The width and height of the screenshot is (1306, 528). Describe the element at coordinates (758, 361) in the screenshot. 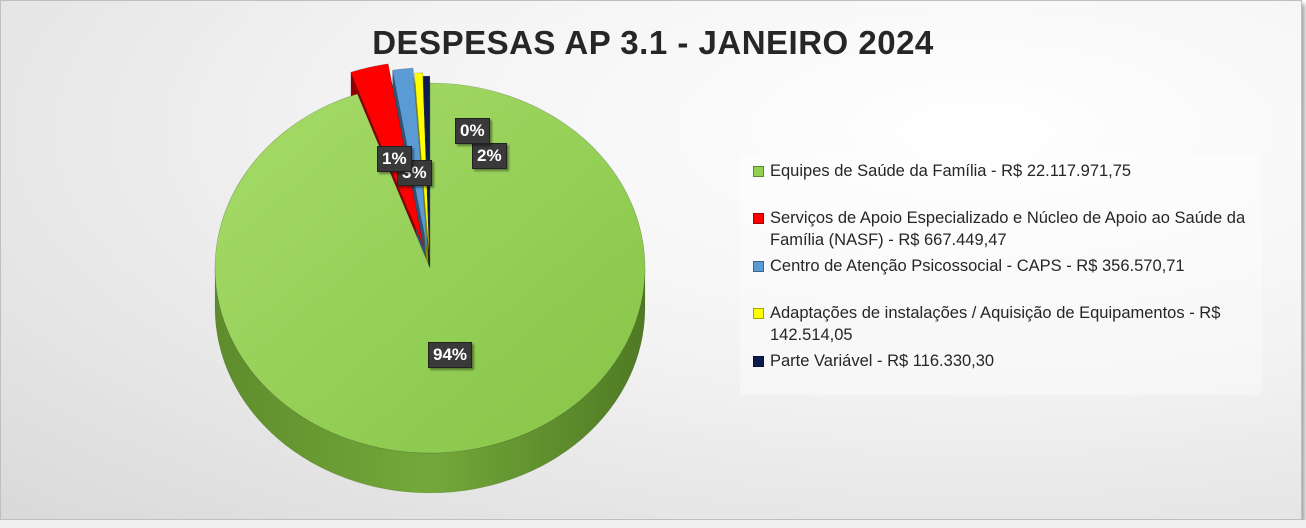

I see `legend-swatch-parte-variavel` at that location.